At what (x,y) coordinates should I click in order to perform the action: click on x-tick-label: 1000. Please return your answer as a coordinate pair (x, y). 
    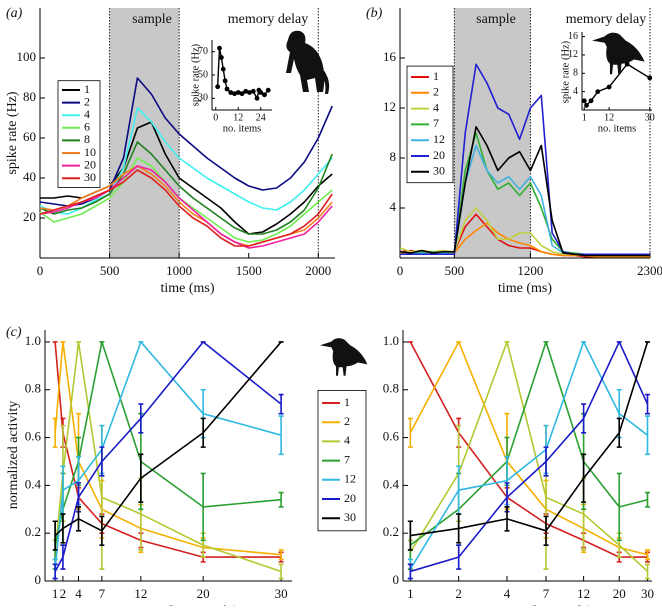
    Looking at the image, I should click on (179, 270).